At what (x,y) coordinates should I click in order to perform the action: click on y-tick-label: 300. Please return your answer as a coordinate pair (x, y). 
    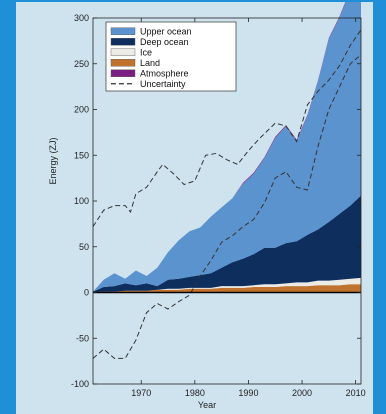
    Looking at the image, I should click on (81, 18).